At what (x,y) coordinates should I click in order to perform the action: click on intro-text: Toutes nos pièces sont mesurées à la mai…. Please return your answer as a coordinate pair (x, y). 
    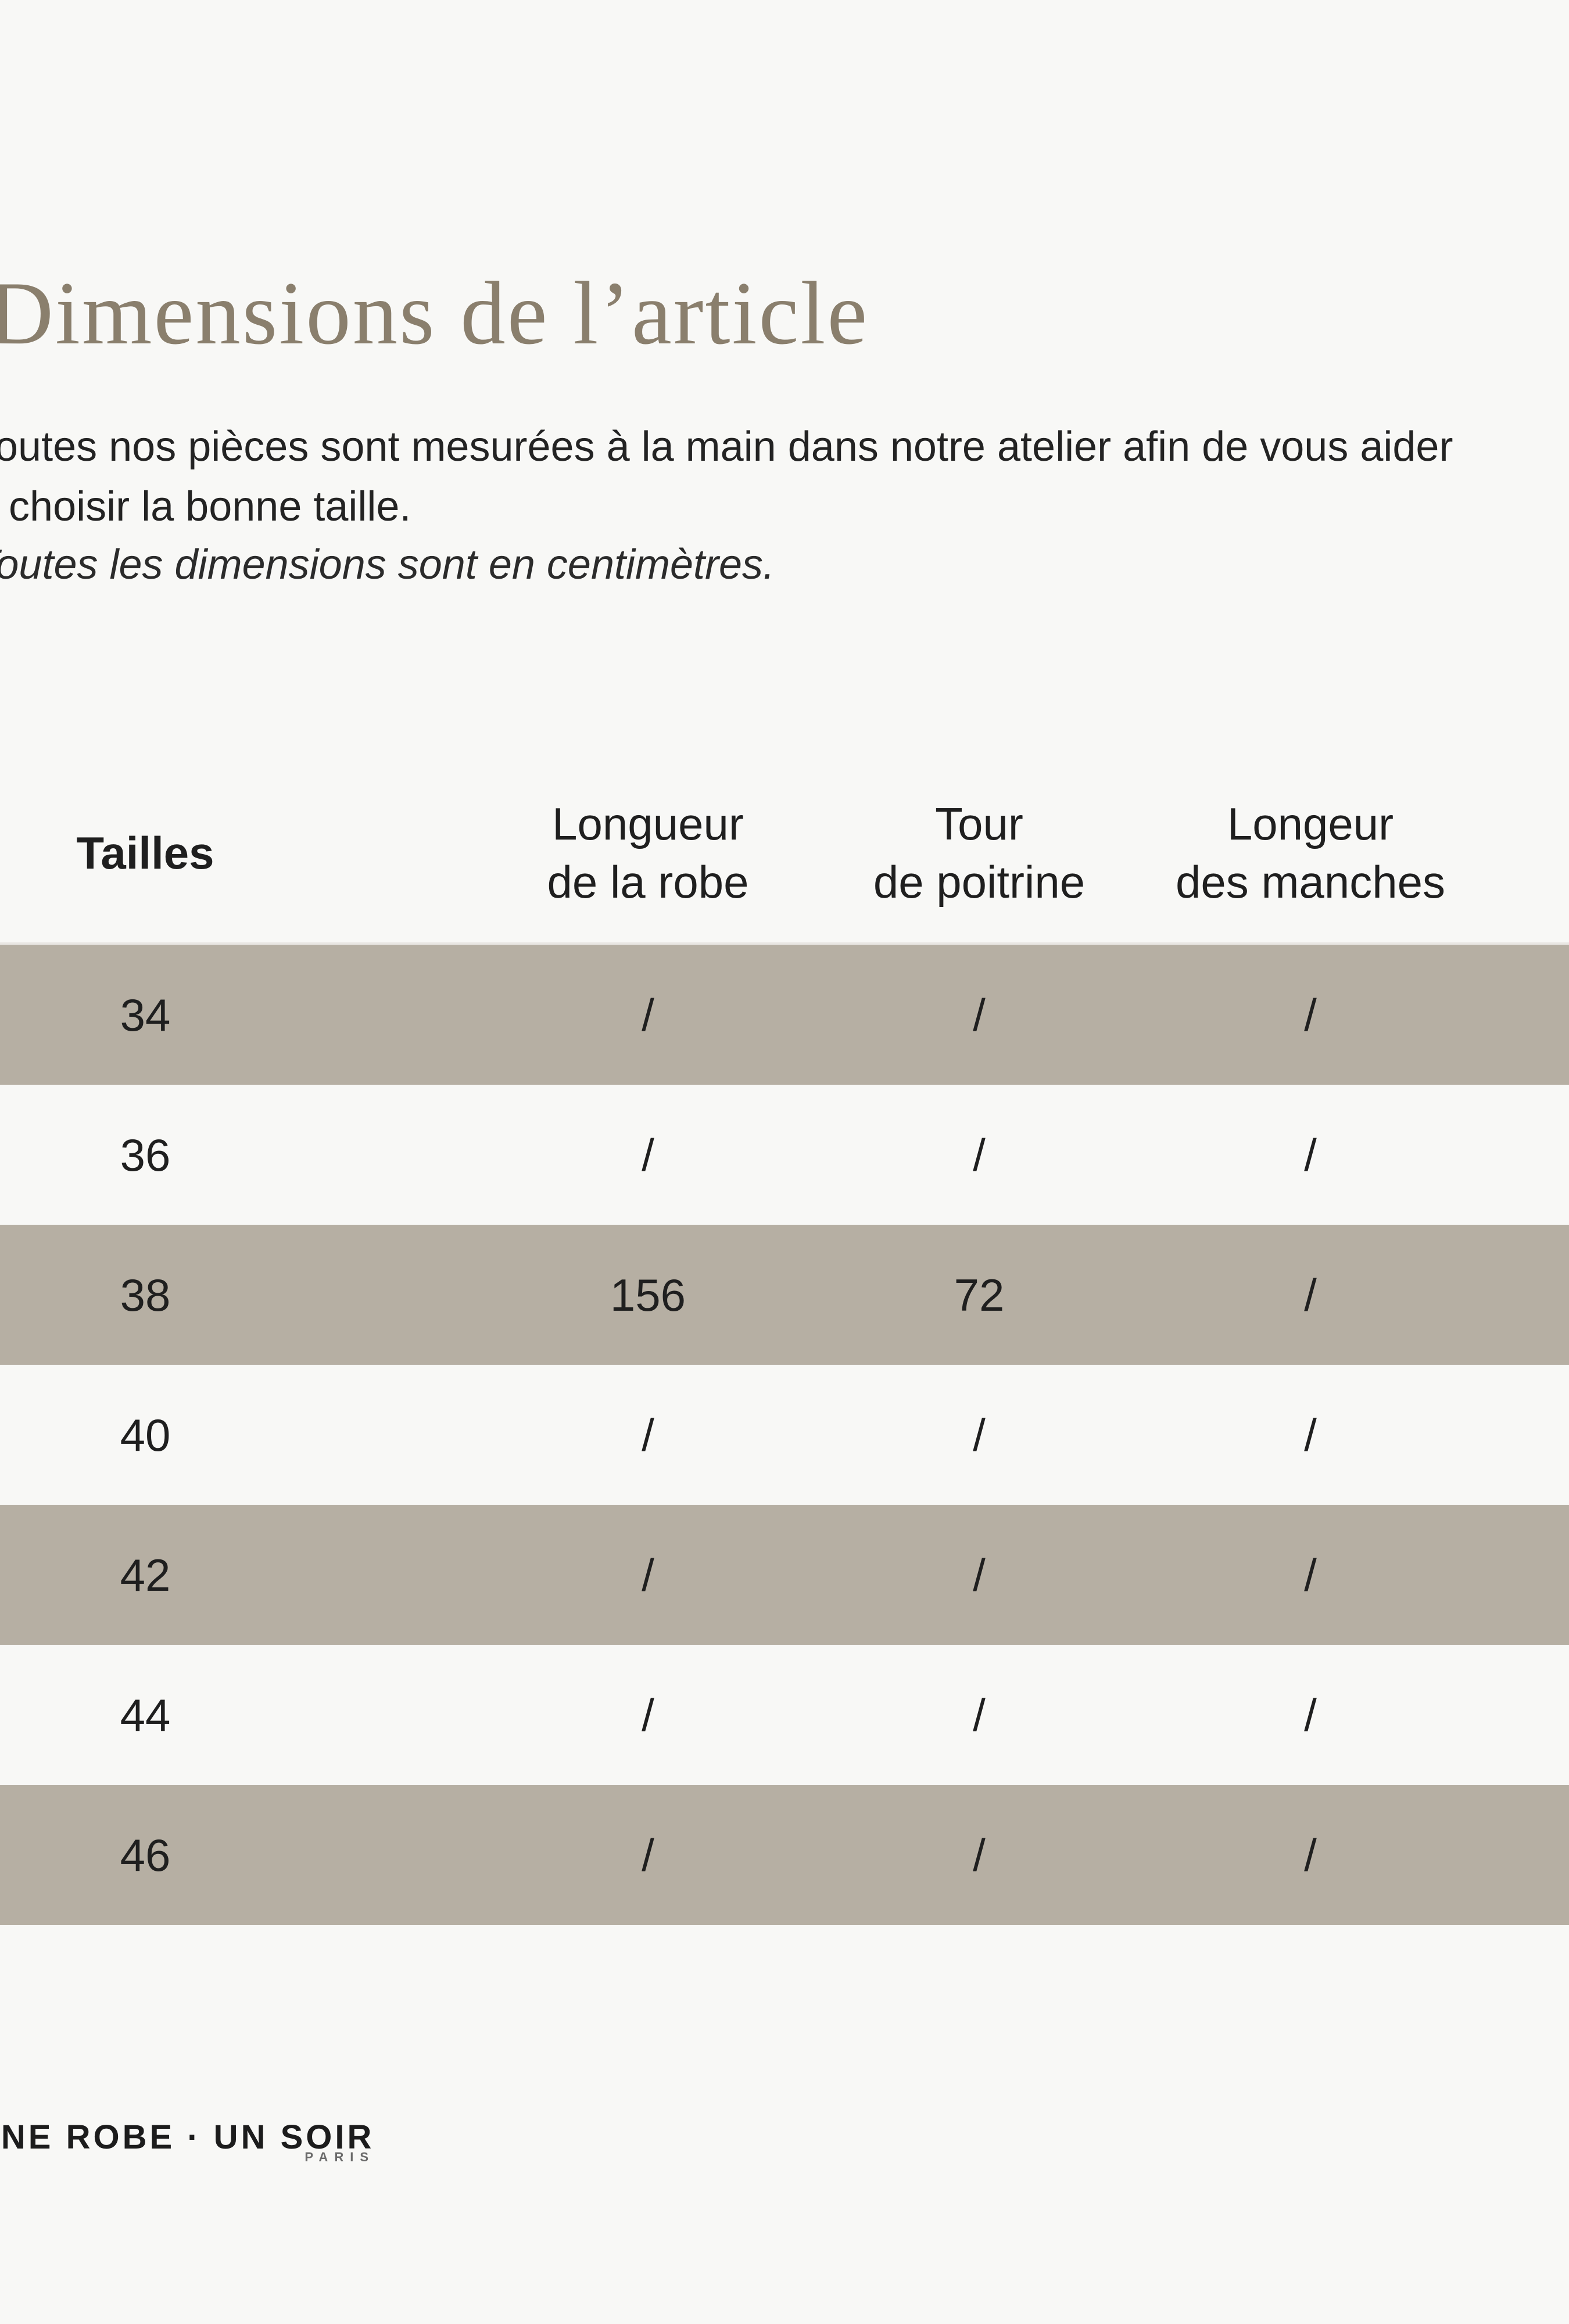
    Looking at the image, I should click on (726, 477).